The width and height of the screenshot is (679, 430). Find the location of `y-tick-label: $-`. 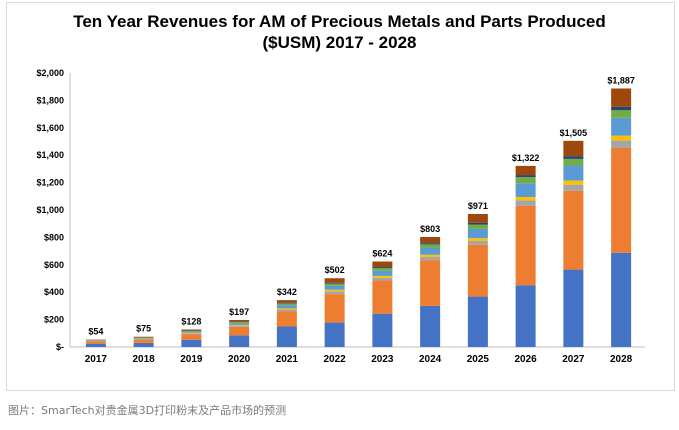

y-tick-label: $- is located at coordinates (60, 347).